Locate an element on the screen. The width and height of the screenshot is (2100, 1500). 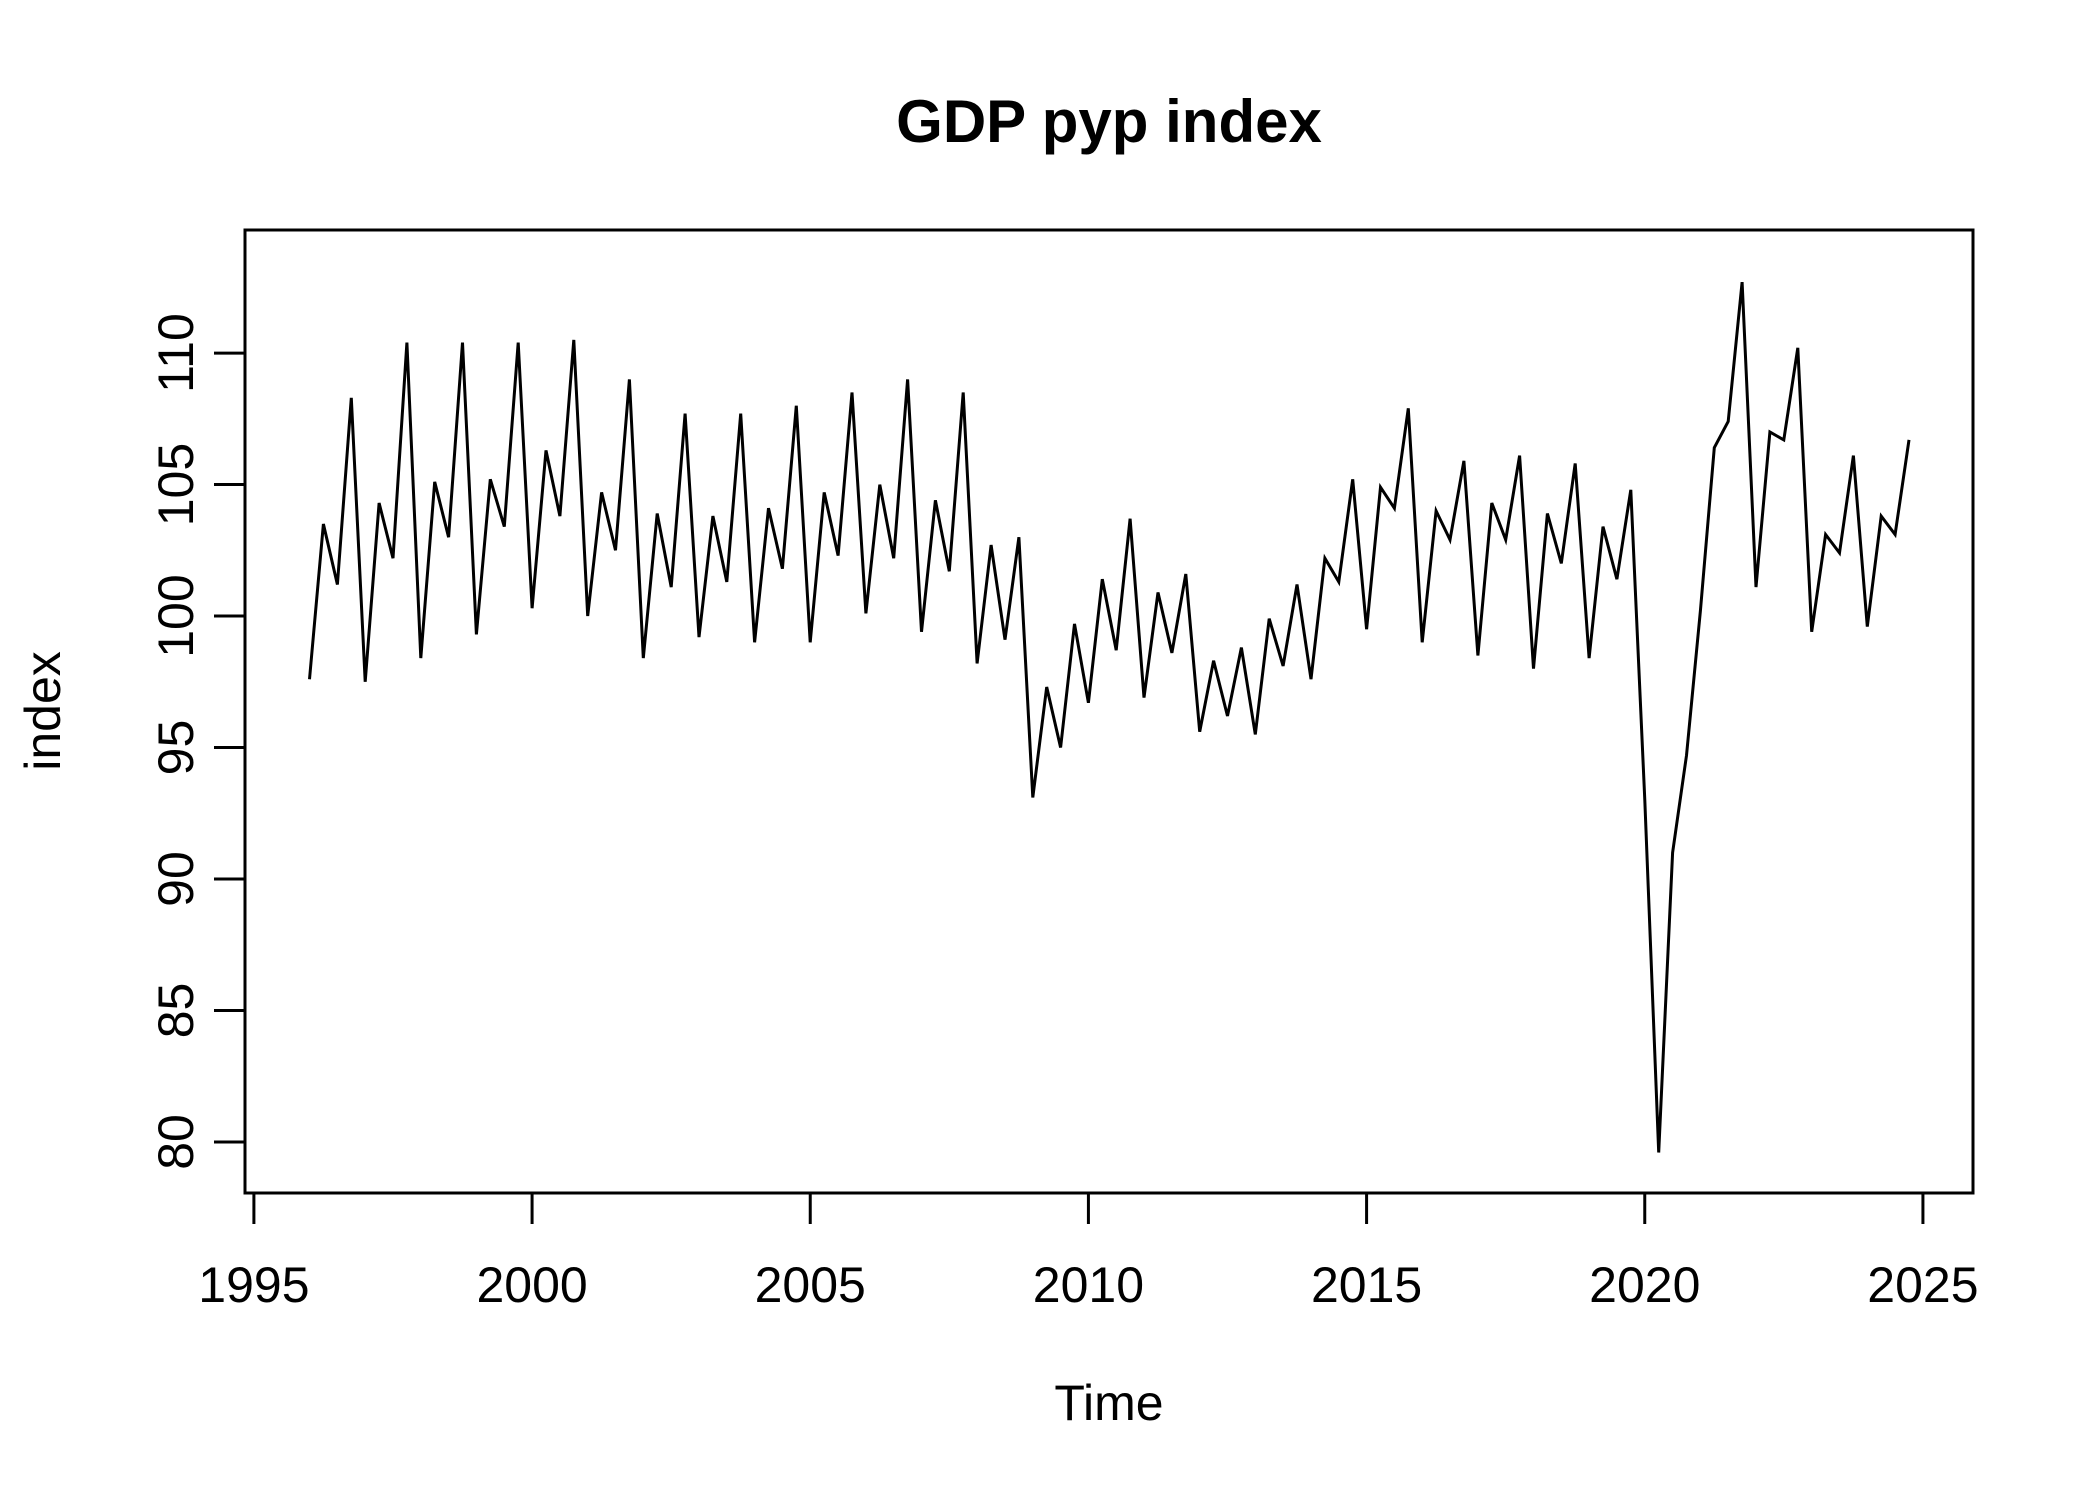
x-axis: 1995 2000 2005 2010 2015 2020 2025 Time is located at coordinates (1088, 1312).